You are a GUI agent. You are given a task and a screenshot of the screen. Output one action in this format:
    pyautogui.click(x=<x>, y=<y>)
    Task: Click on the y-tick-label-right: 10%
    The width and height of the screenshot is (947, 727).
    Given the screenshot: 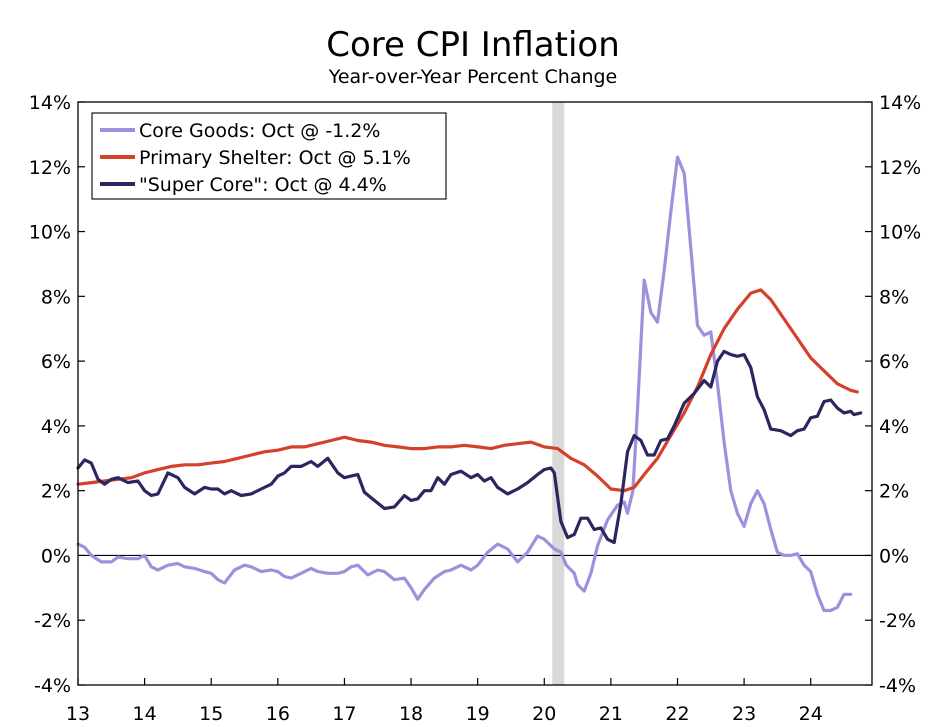 What is the action you would take?
    pyautogui.click(x=900, y=233)
    